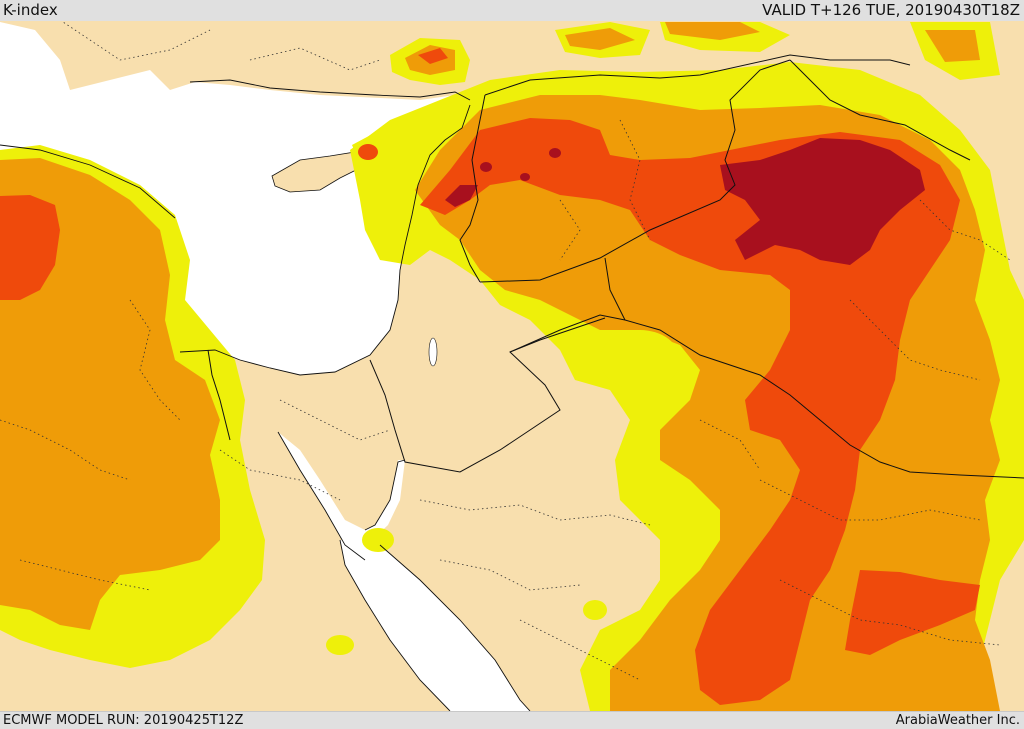 This screenshot has height=729, width=1024. Describe the element at coordinates (368, 152) in the screenshot. I see `k-field-cyprus-r` at that location.